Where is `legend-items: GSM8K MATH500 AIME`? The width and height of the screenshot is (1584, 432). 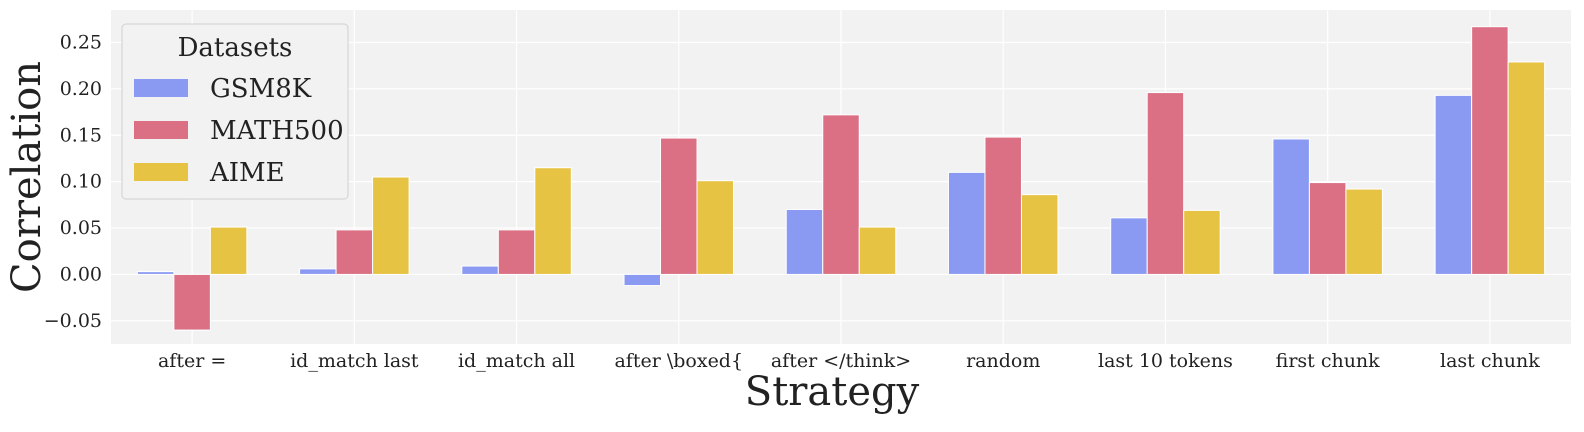
legend-items: GSM8K MATH500 AIME is located at coordinates (239, 131).